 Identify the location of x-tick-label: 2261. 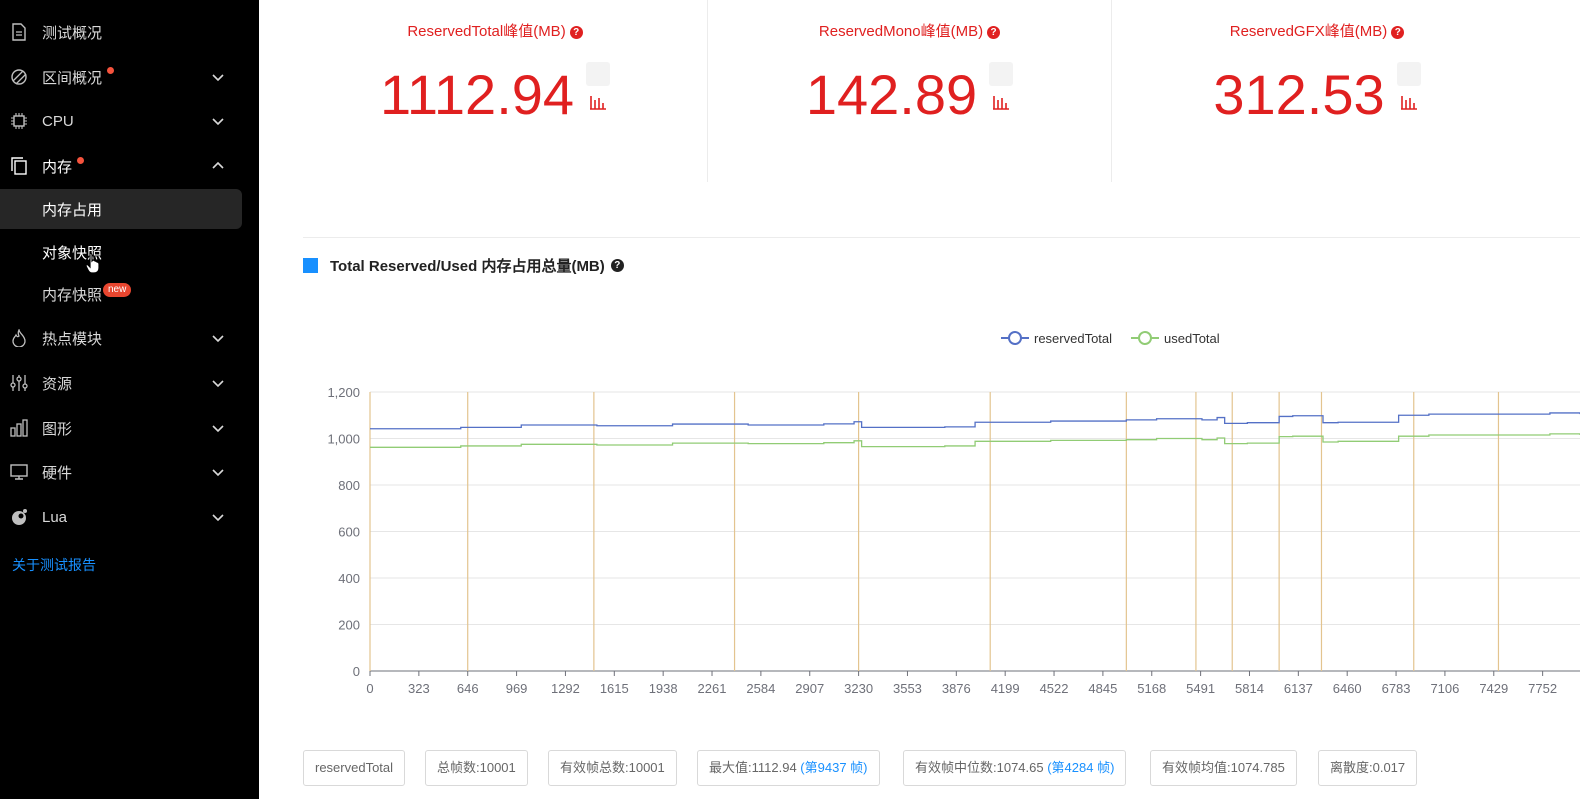
(712, 688).